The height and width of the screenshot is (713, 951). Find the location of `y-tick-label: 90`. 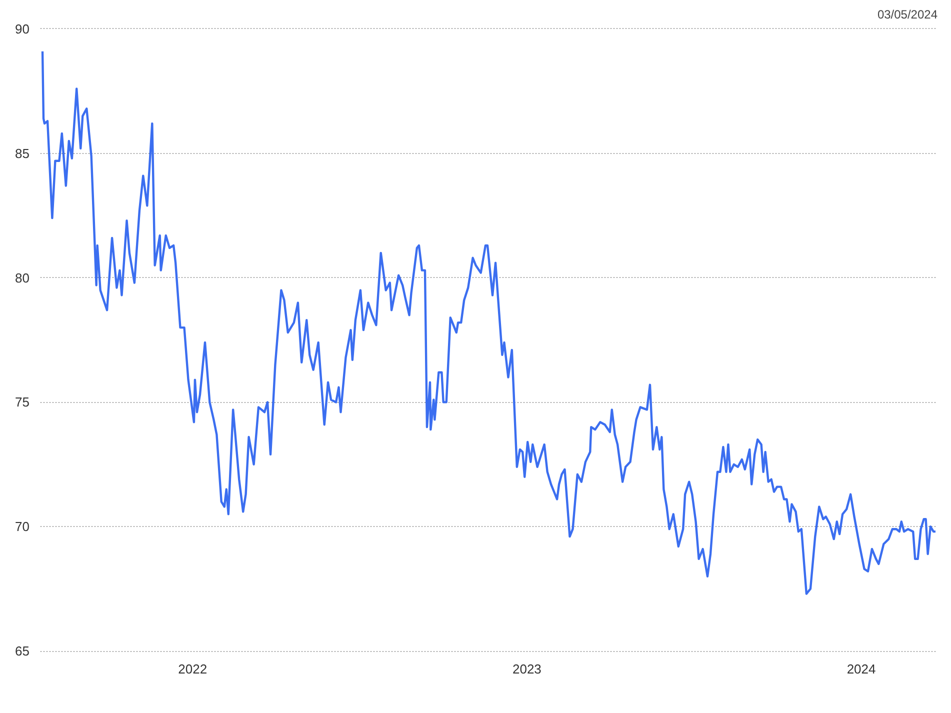

y-tick-label: 90 is located at coordinates (22, 28).